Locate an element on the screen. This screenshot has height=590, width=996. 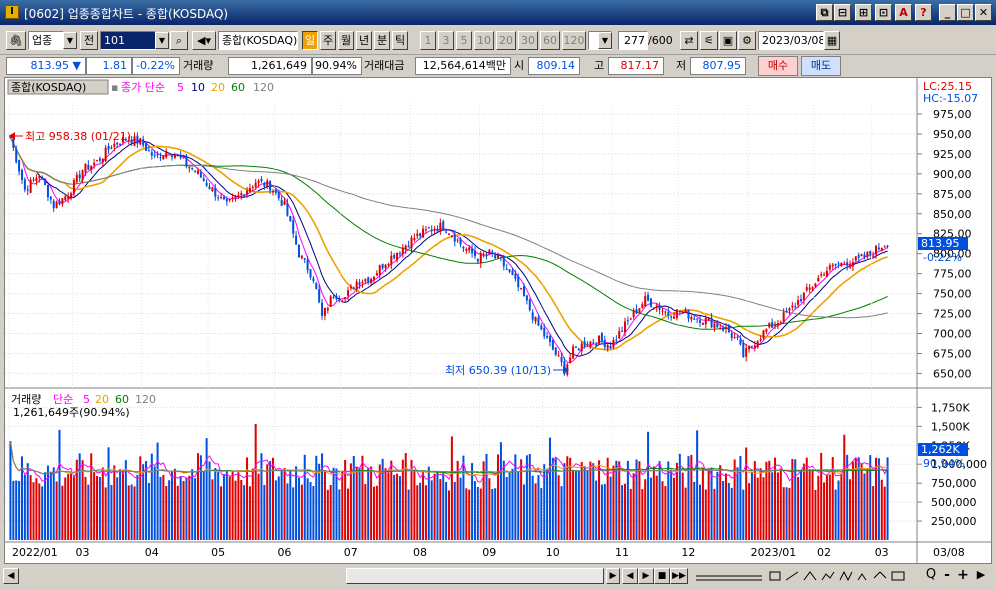
calendar-icon: ▦ is located at coordinates (832, 40).